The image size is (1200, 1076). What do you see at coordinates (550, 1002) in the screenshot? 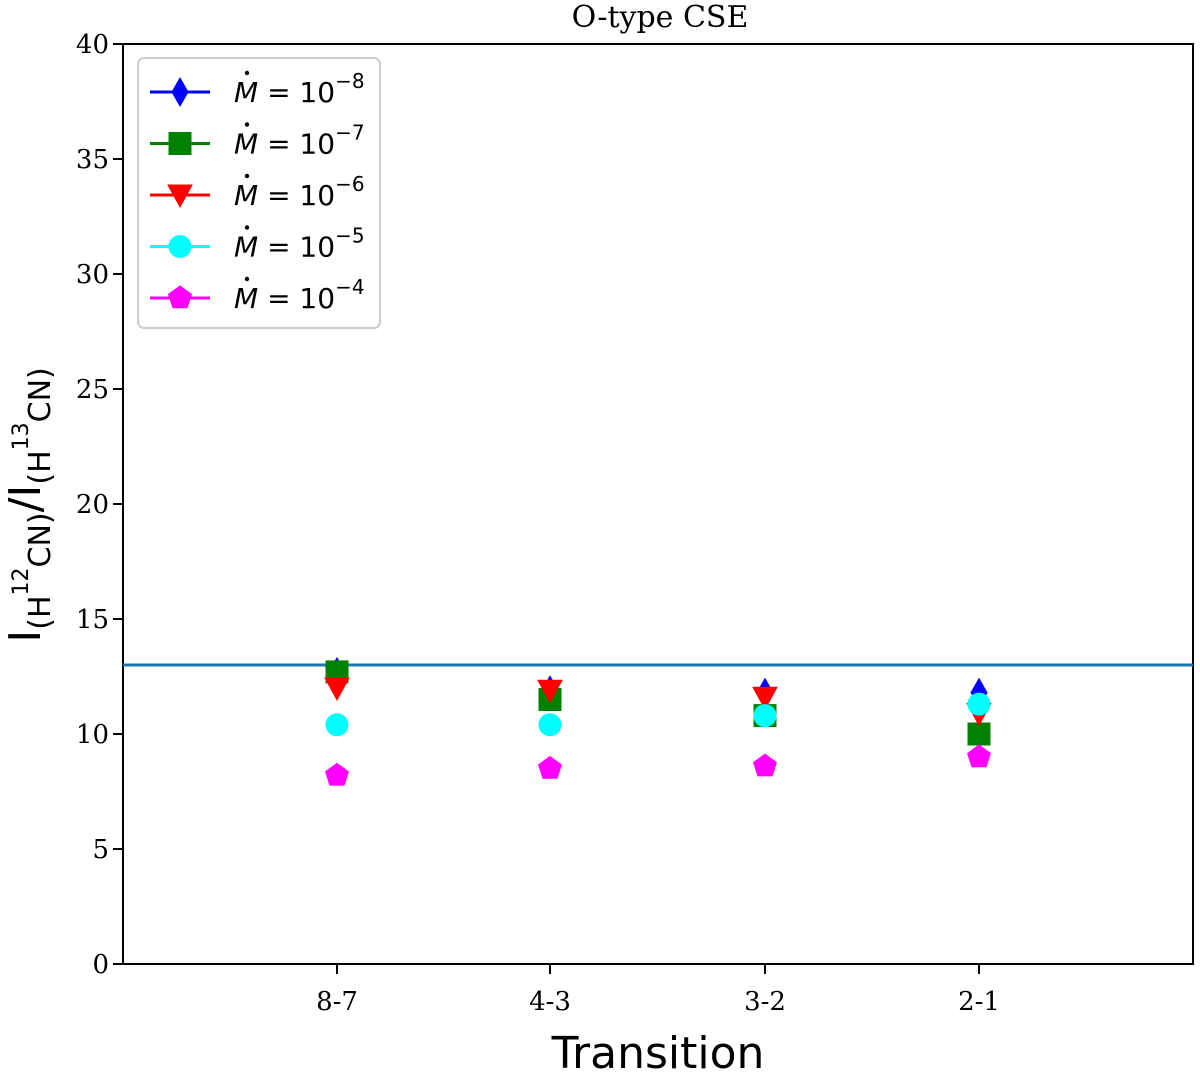
I see `x-tick-label: 4-3` at bounding box center [550, 1002].